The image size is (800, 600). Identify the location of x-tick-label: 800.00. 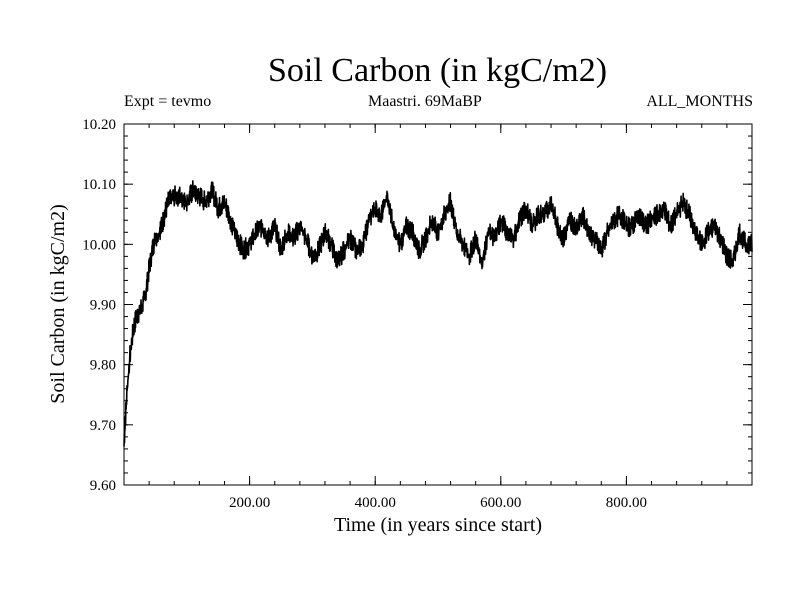
(626, 503).